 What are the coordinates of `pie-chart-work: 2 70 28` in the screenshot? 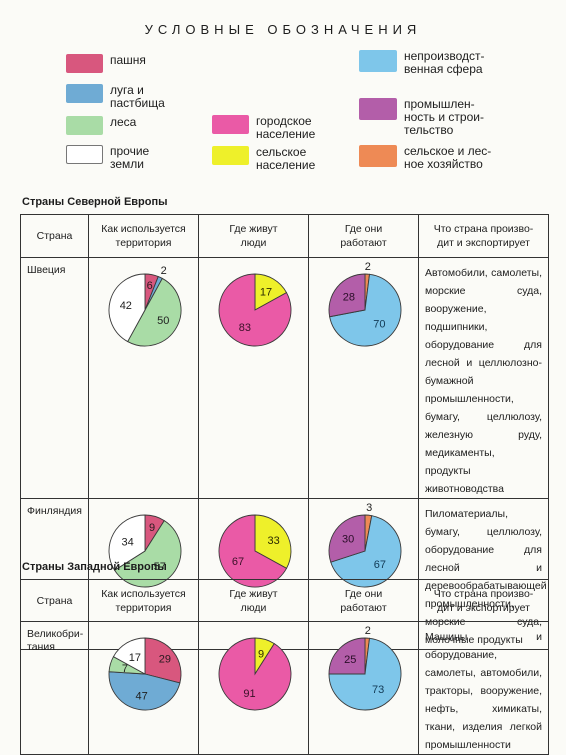 It's located at (365, 304).